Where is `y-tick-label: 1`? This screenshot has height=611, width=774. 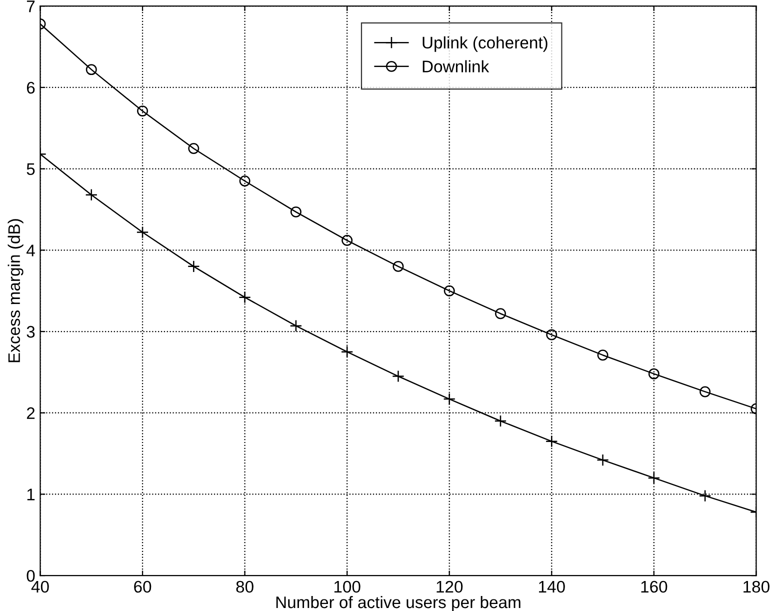
y-tick-label: 1 is located at coordinates (31, 494).